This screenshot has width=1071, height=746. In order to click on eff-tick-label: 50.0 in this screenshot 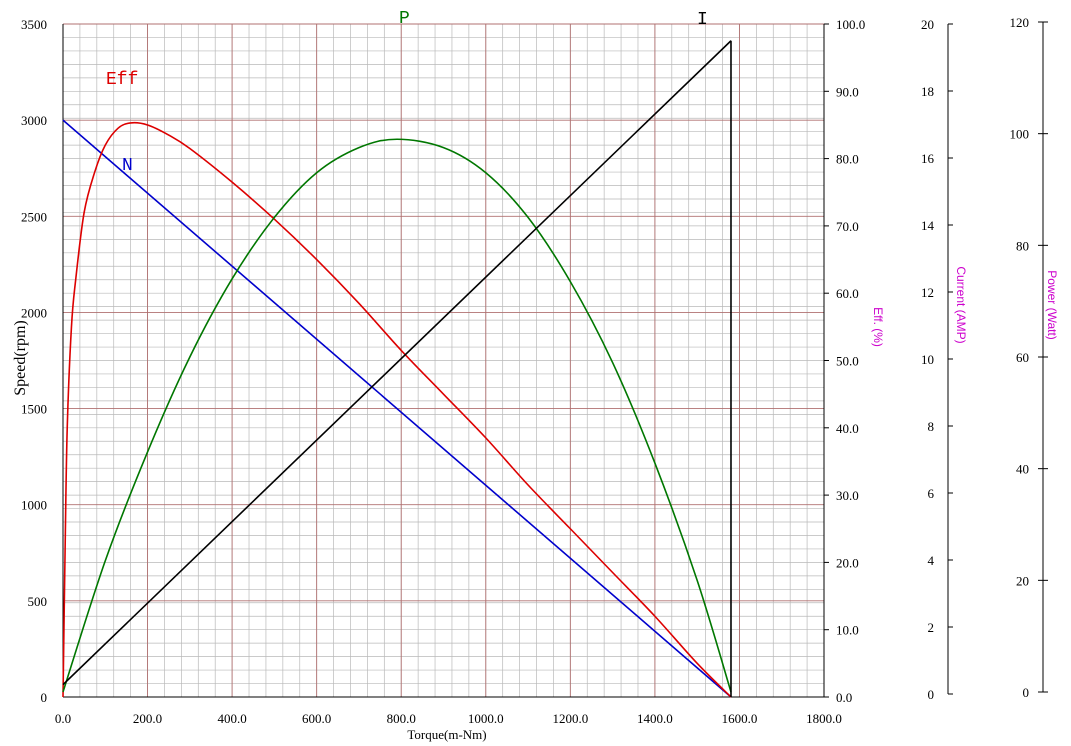, I will do `click(847, 361)`.